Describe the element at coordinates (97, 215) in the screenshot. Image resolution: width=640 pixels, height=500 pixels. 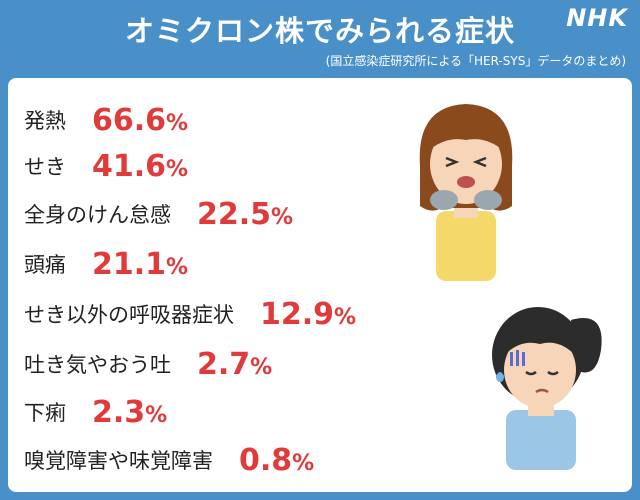
I see `symptom-label: 全身のけん怠感` at that location.